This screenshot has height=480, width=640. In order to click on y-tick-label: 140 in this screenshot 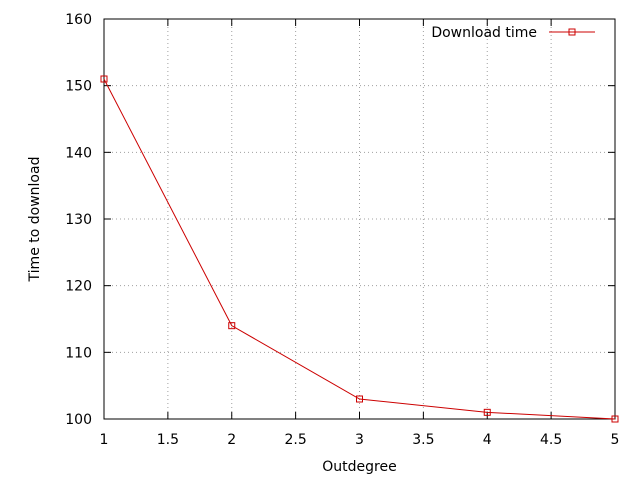, I will do `click(78, 153)`.